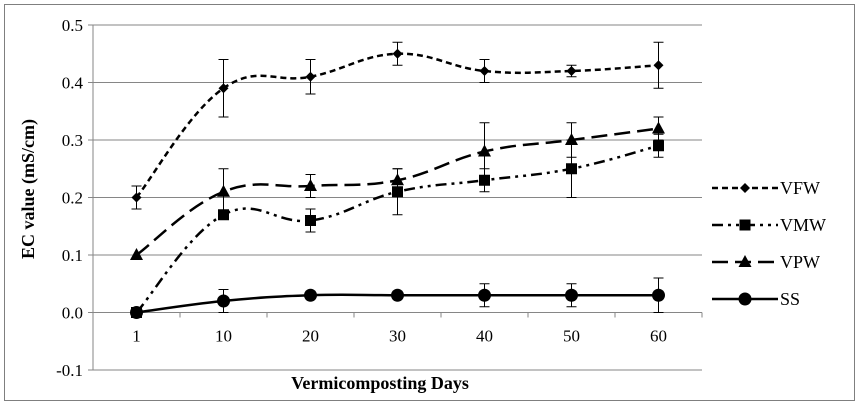 This screenshot has height=406, width=861. Describe the element at coordinates (72, 140) in the screenshot. I see `y-tick-label: 0.3` at that location.